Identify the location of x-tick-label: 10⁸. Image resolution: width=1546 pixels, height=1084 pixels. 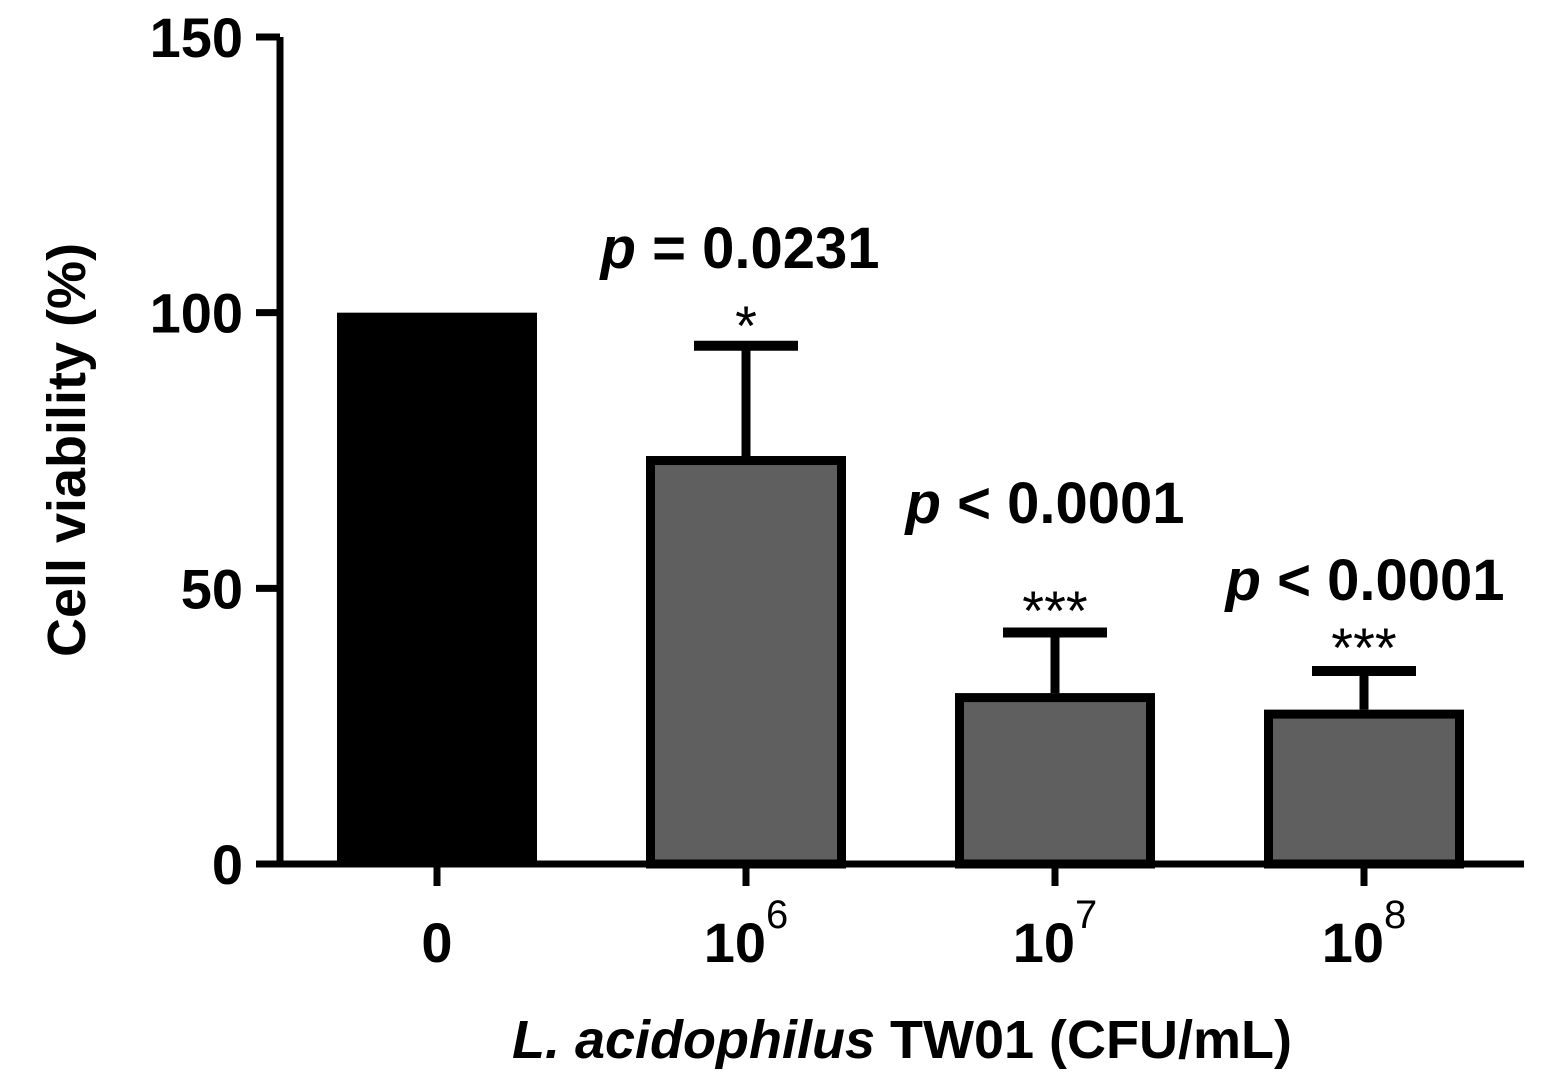
(1364, 933).